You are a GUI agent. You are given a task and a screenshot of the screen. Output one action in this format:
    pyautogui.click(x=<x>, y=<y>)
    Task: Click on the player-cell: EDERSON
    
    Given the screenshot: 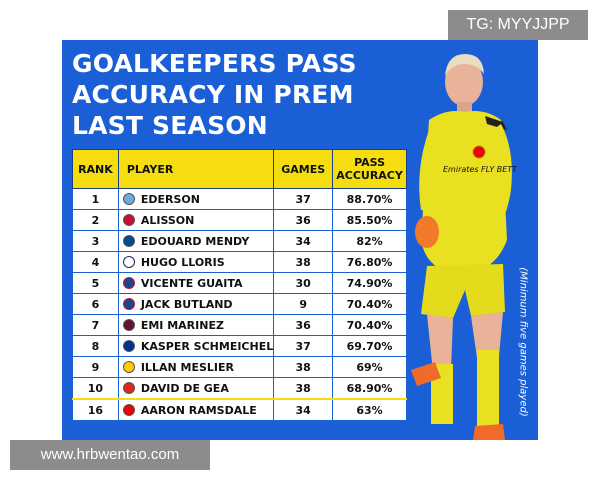 What is the action you would take?
    pyautogui.click(x=196, y=199)
    